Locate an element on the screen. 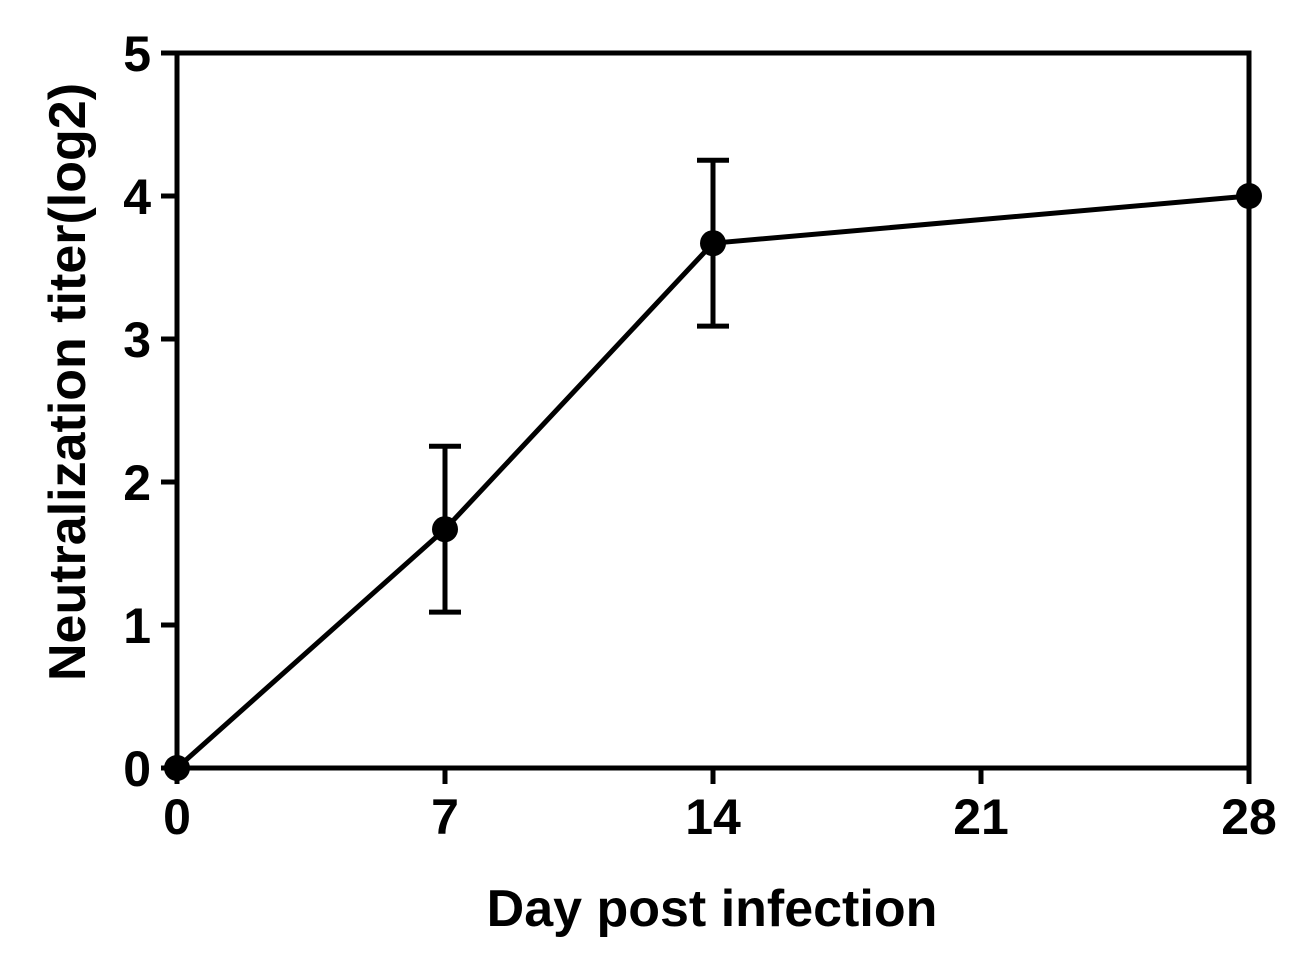 This screenshot has height=960, width=1301. y-tick-label-5: 5 is located at coordinates (137, 54).